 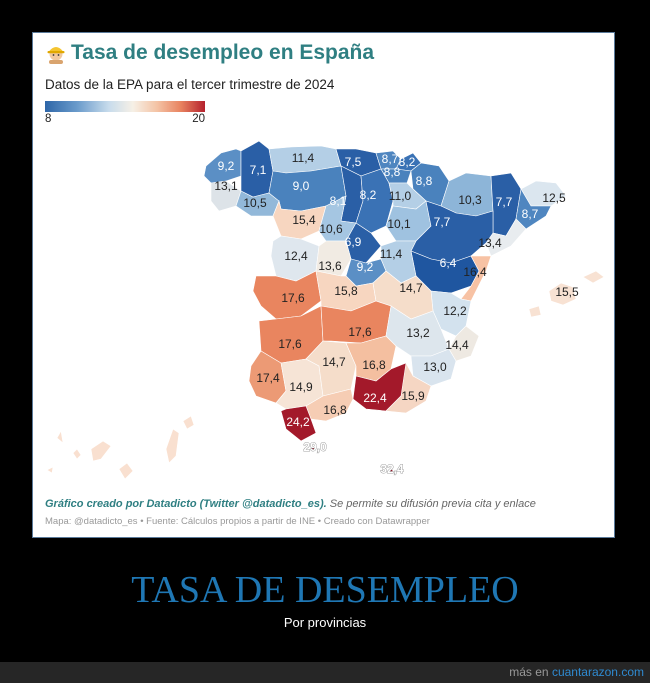 I want to click on province-malaga, so click(x=329, y=405).